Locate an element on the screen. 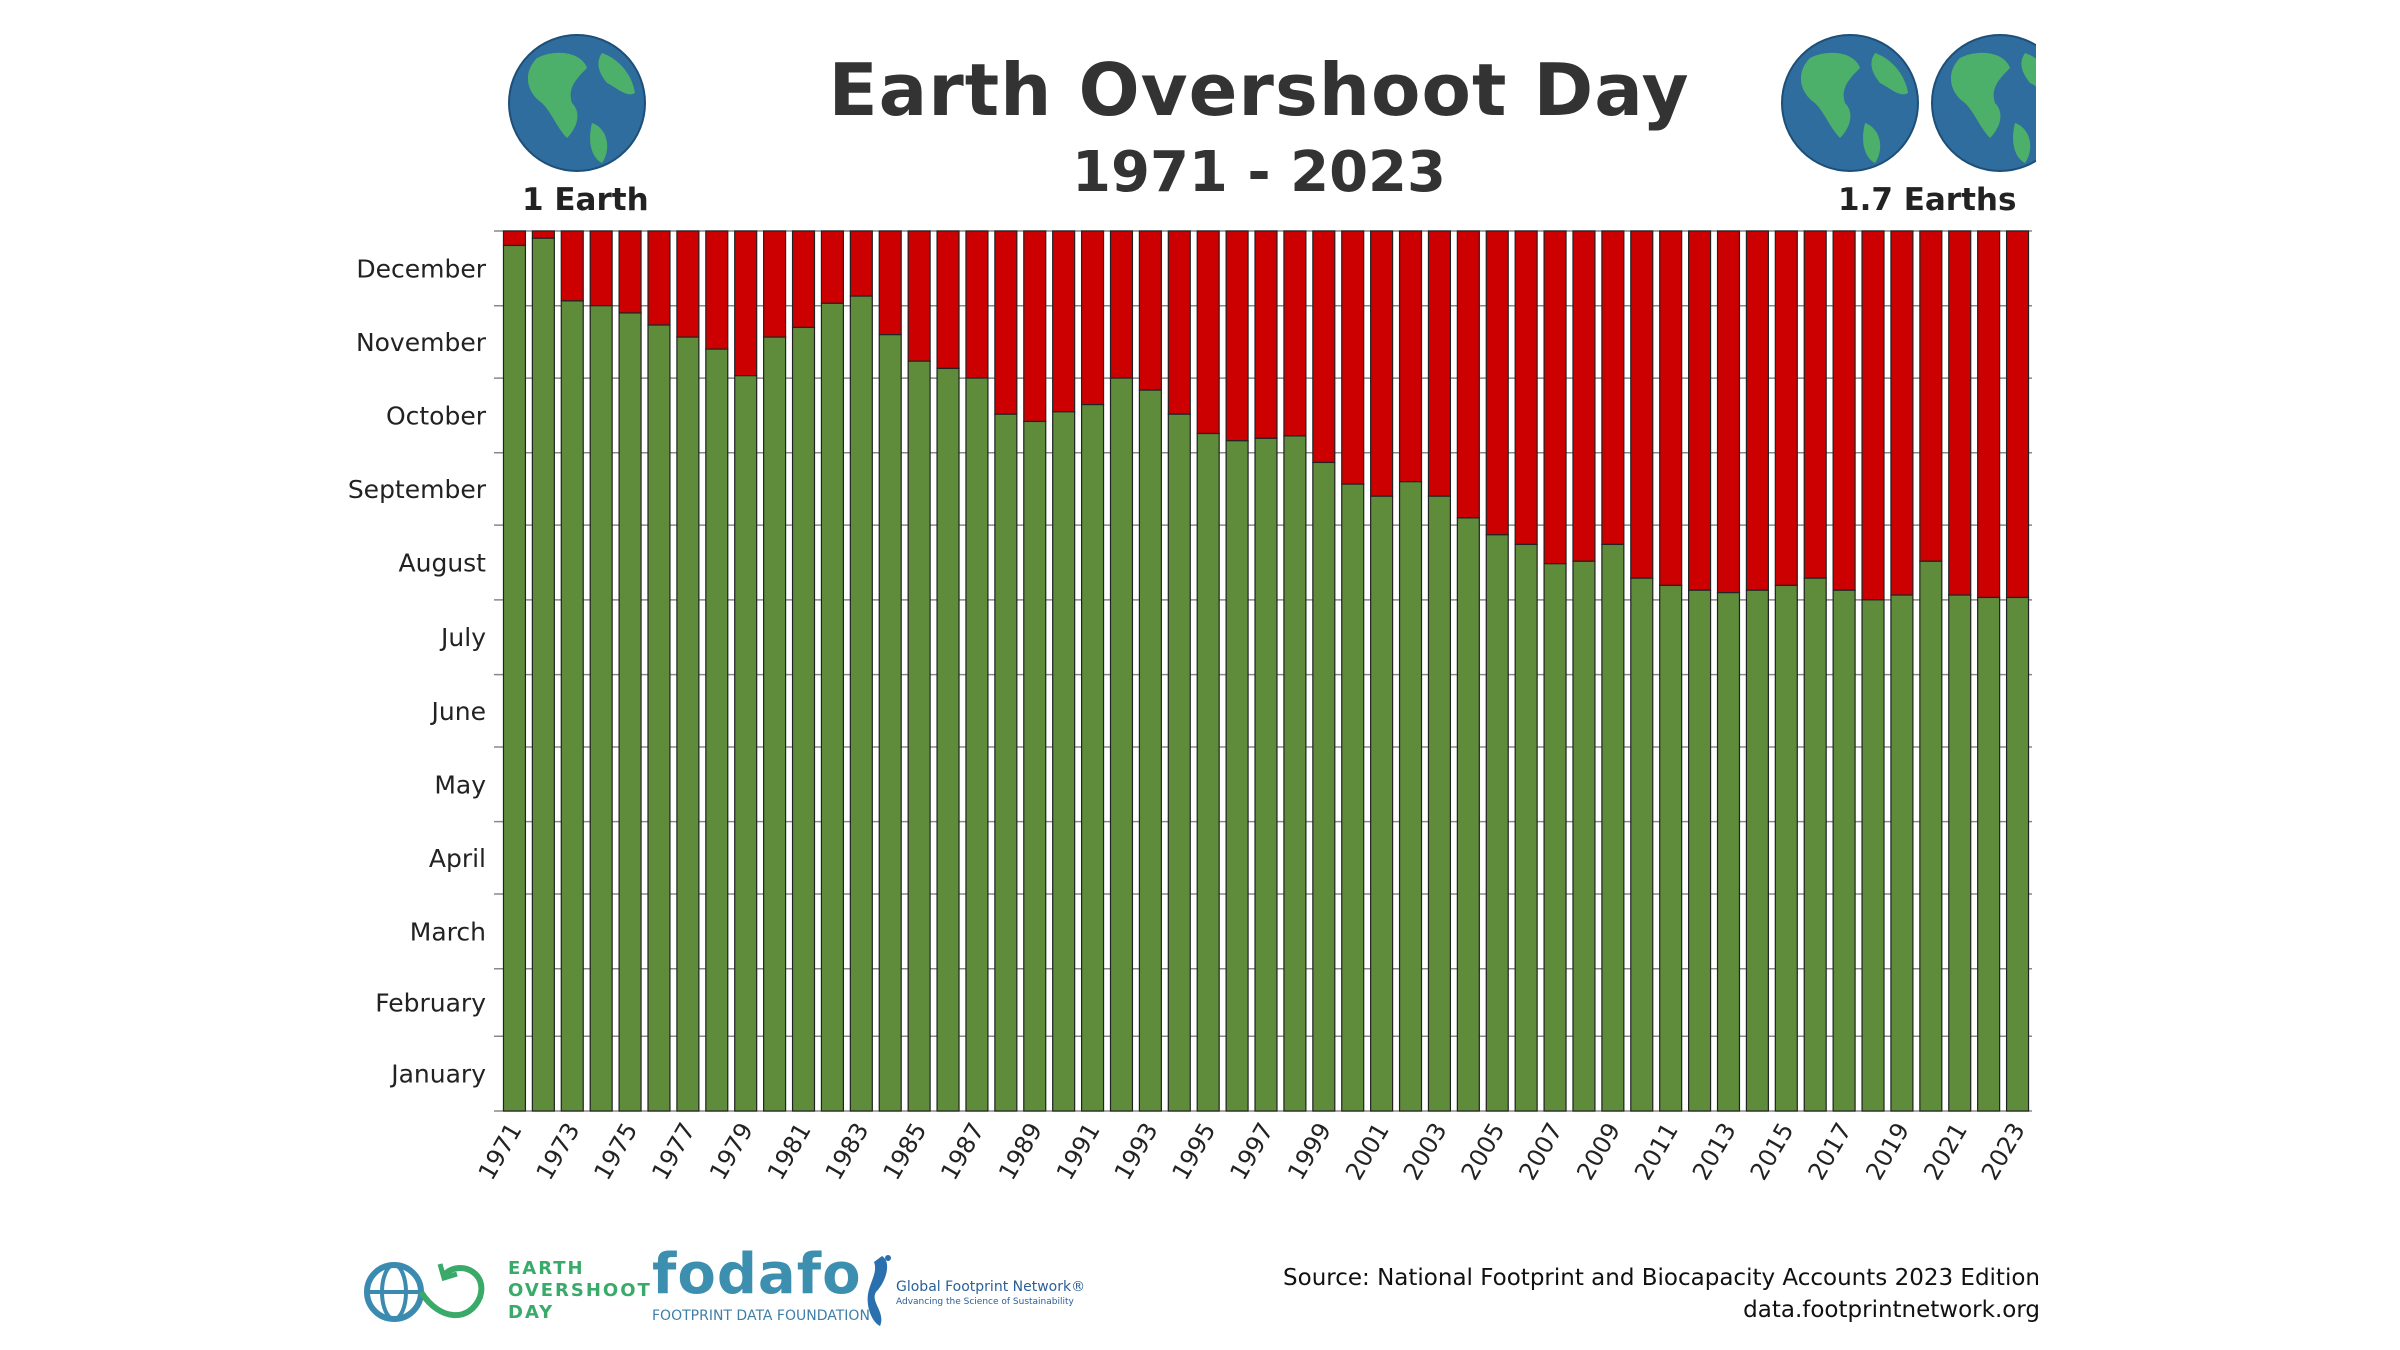  overshoot-bar-2013 is located at coordinates (1728, 412).